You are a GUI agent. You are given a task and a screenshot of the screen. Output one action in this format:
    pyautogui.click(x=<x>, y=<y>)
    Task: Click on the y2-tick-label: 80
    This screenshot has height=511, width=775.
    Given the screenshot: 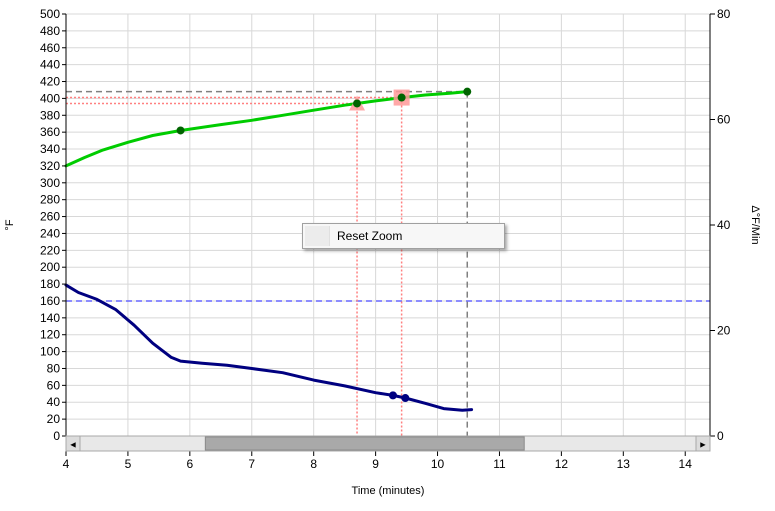 What is the action you would take?
    pyautogui.click(x=724, y=14)
    